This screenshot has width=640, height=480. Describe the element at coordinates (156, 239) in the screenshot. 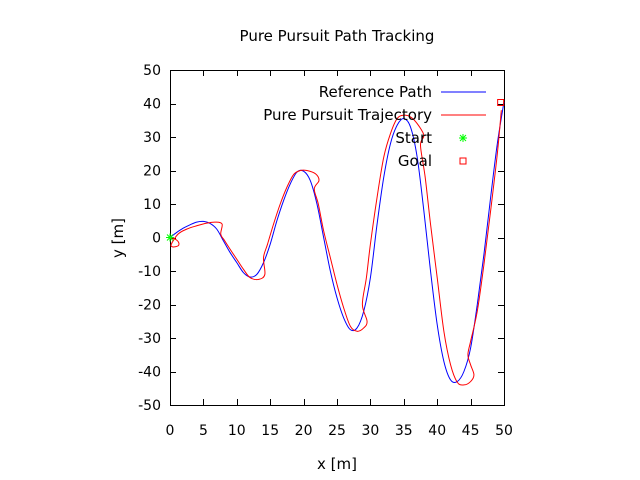

I see `y-tick-label: 0` at that location.